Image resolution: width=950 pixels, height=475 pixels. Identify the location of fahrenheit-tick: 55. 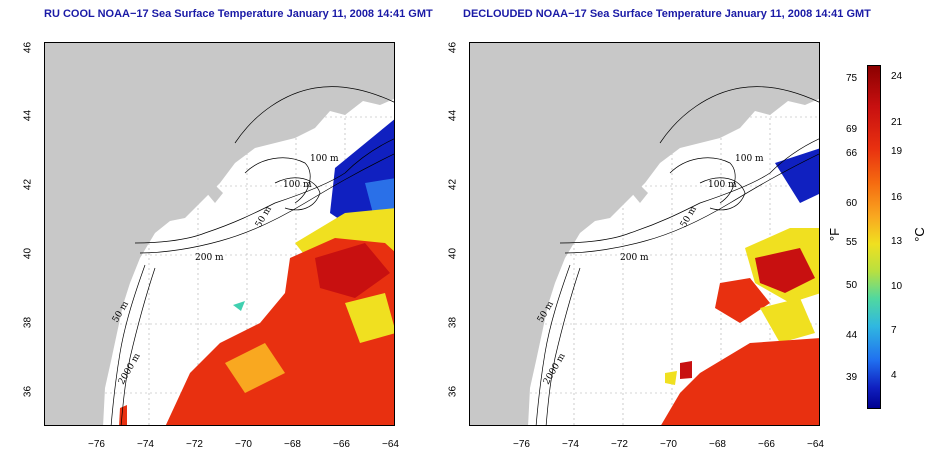
(852, 242).